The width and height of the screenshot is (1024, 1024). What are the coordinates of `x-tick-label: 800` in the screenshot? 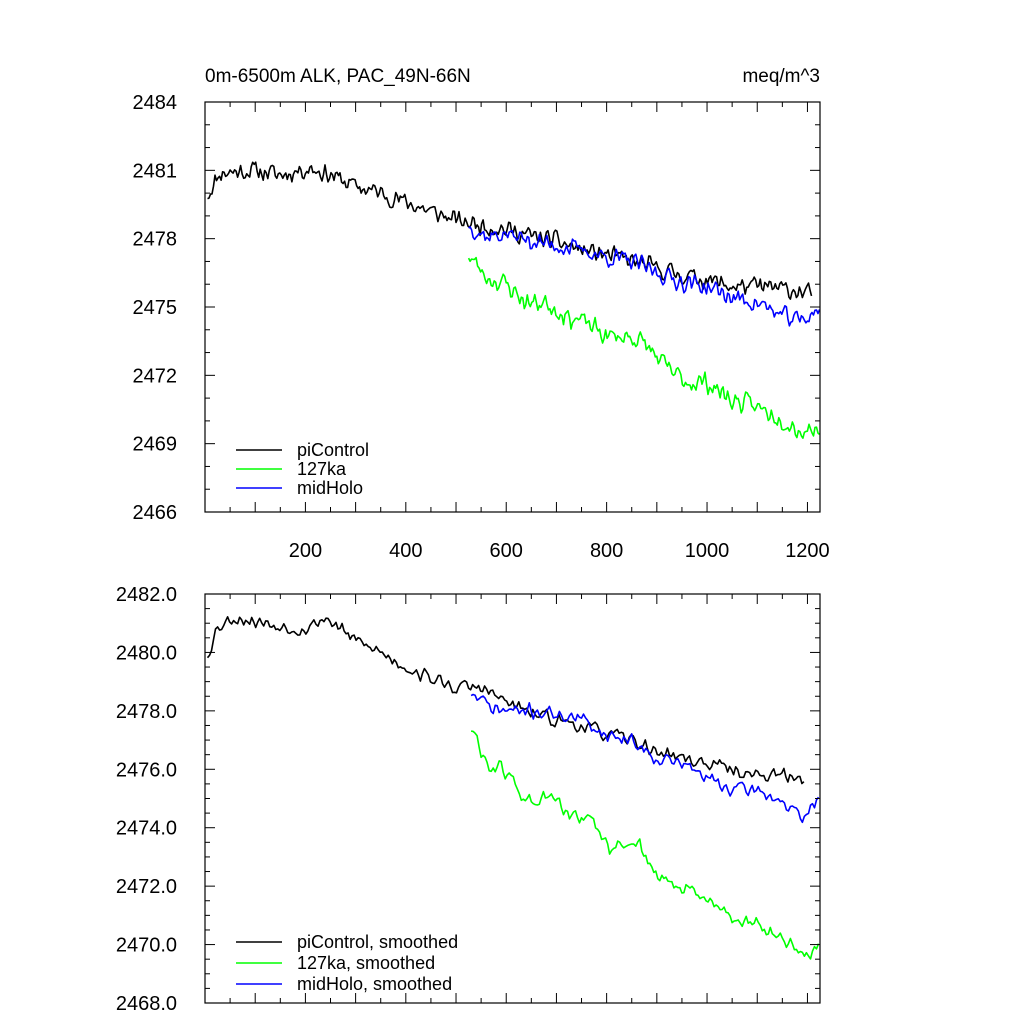 It's located at (606, 551).